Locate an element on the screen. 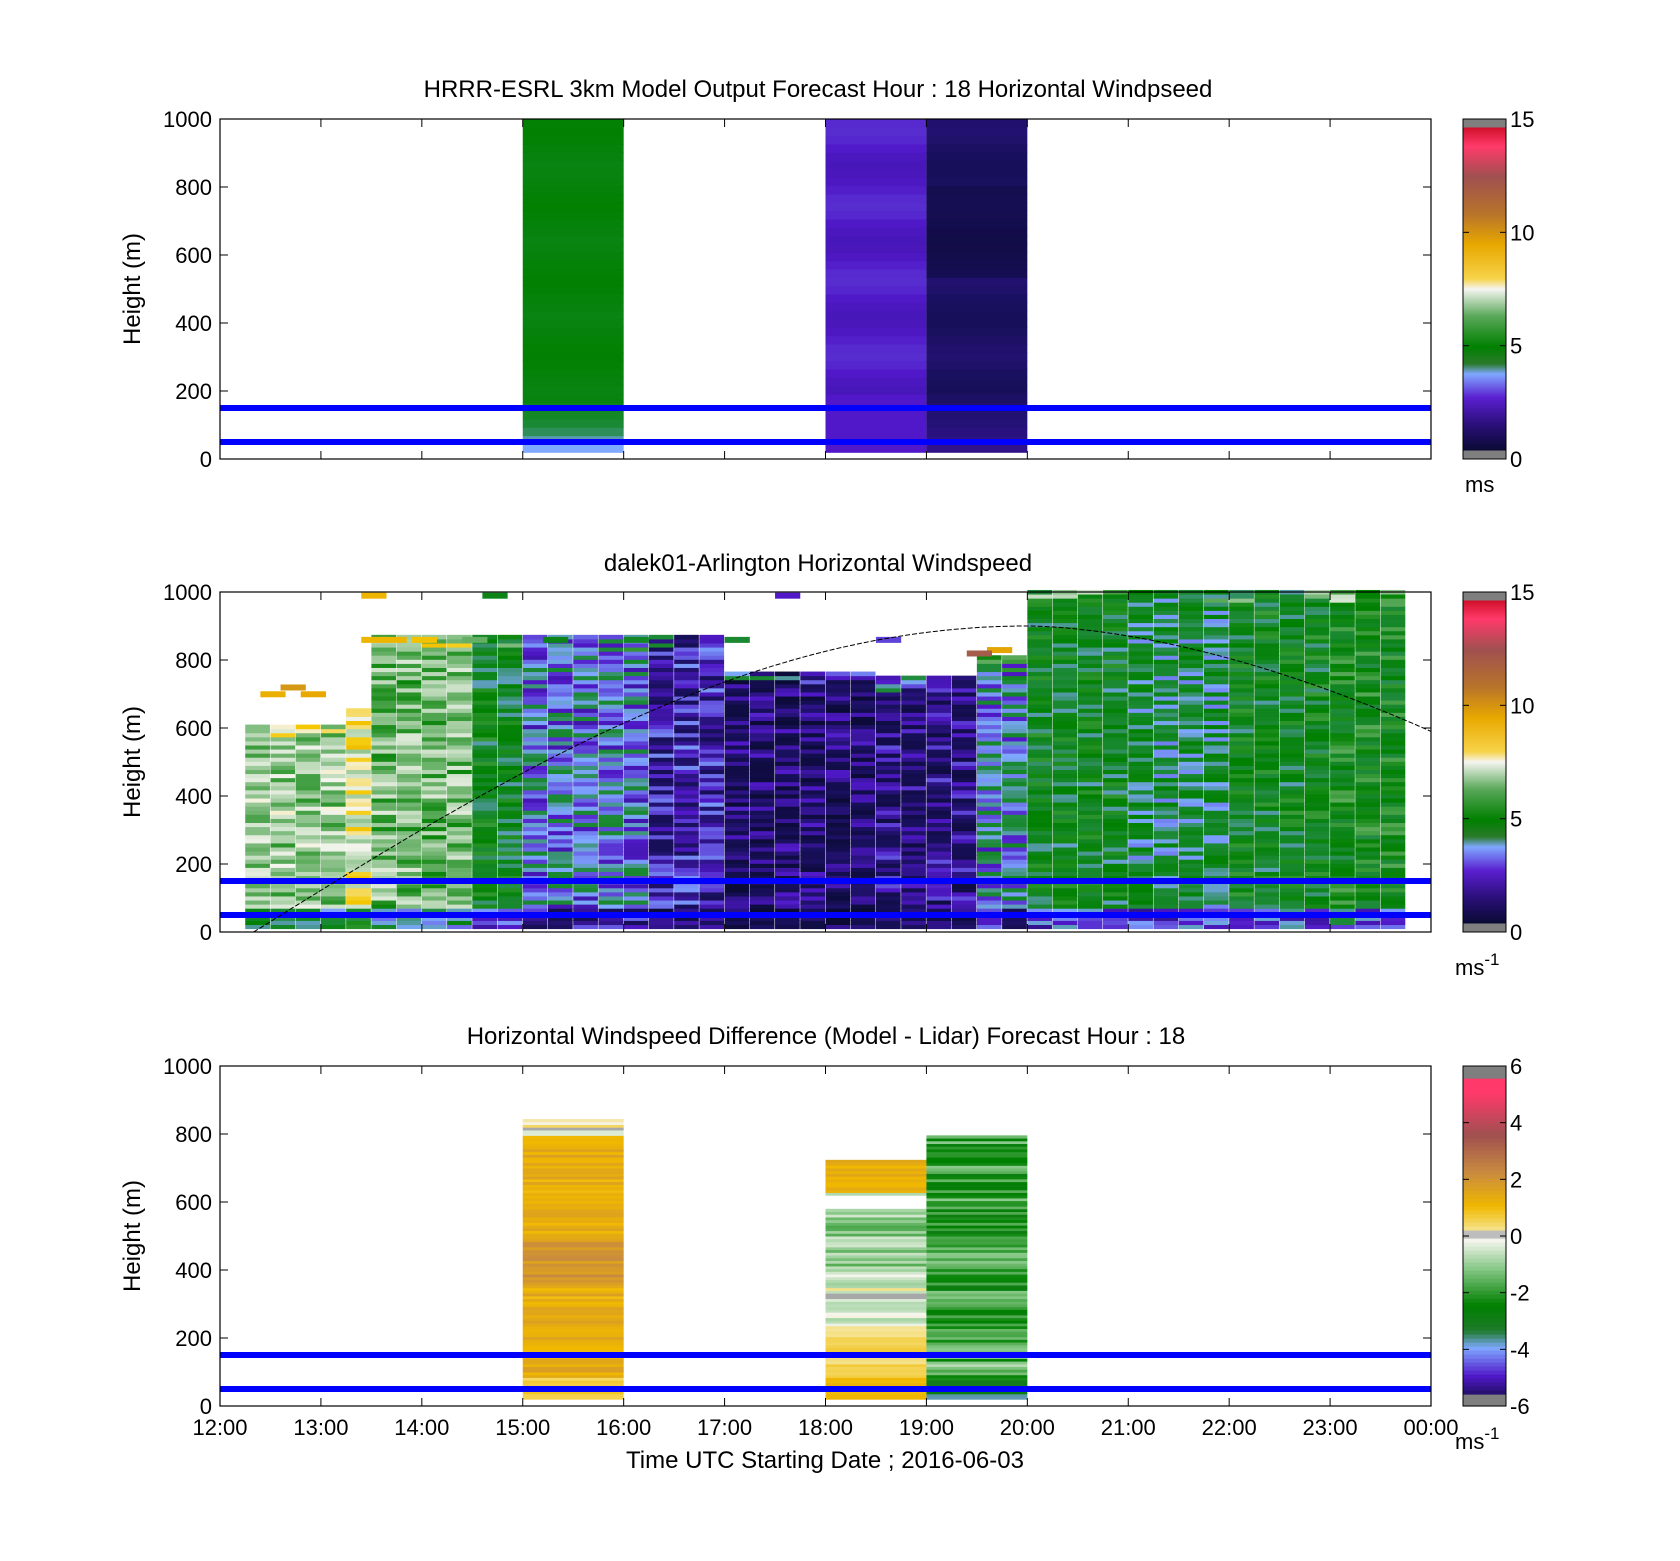 The width and height of the screenshot is (1680, 1561). panel-diff-plot is located at coordinates (825, 1259).